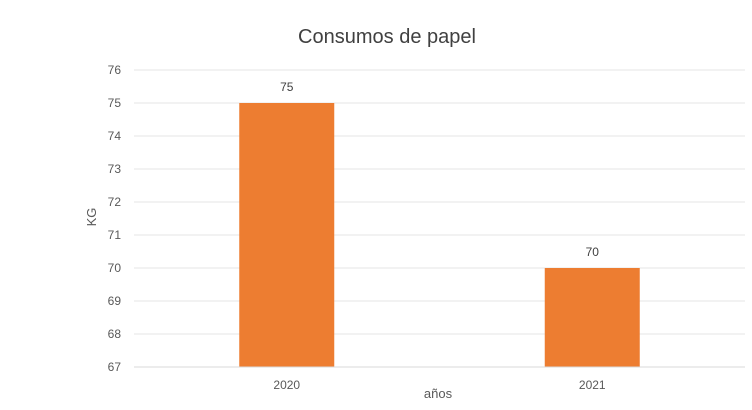 The width and height of the screenshot is (752, 410). I want to click on y-tick-label: 71, so click(115, 235).